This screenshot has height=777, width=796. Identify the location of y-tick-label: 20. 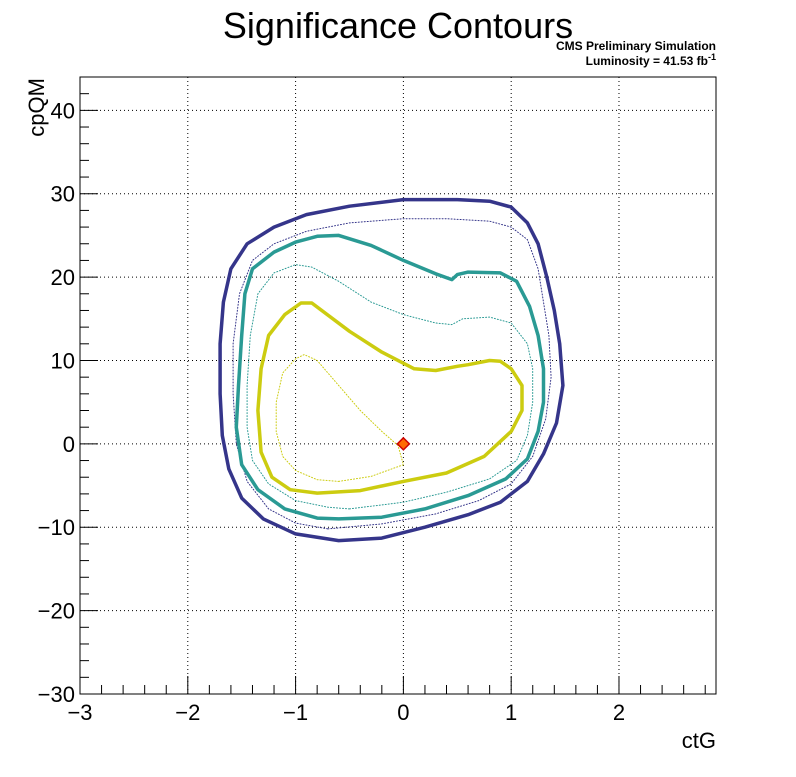
(63, 277).